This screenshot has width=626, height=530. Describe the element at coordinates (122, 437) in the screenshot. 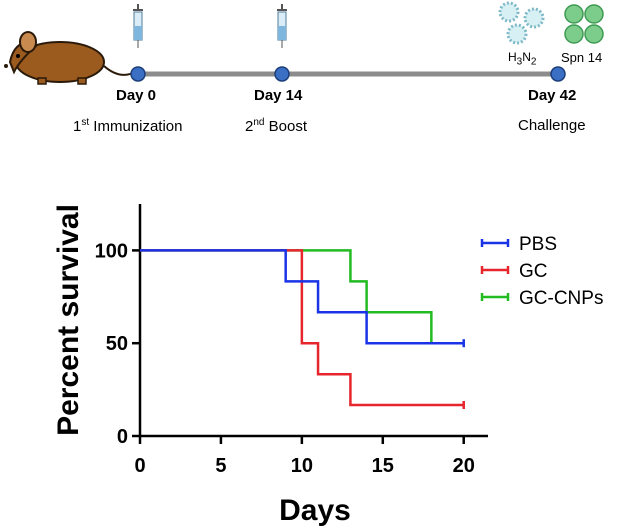

I see `y-tick-label: 0` at that location.